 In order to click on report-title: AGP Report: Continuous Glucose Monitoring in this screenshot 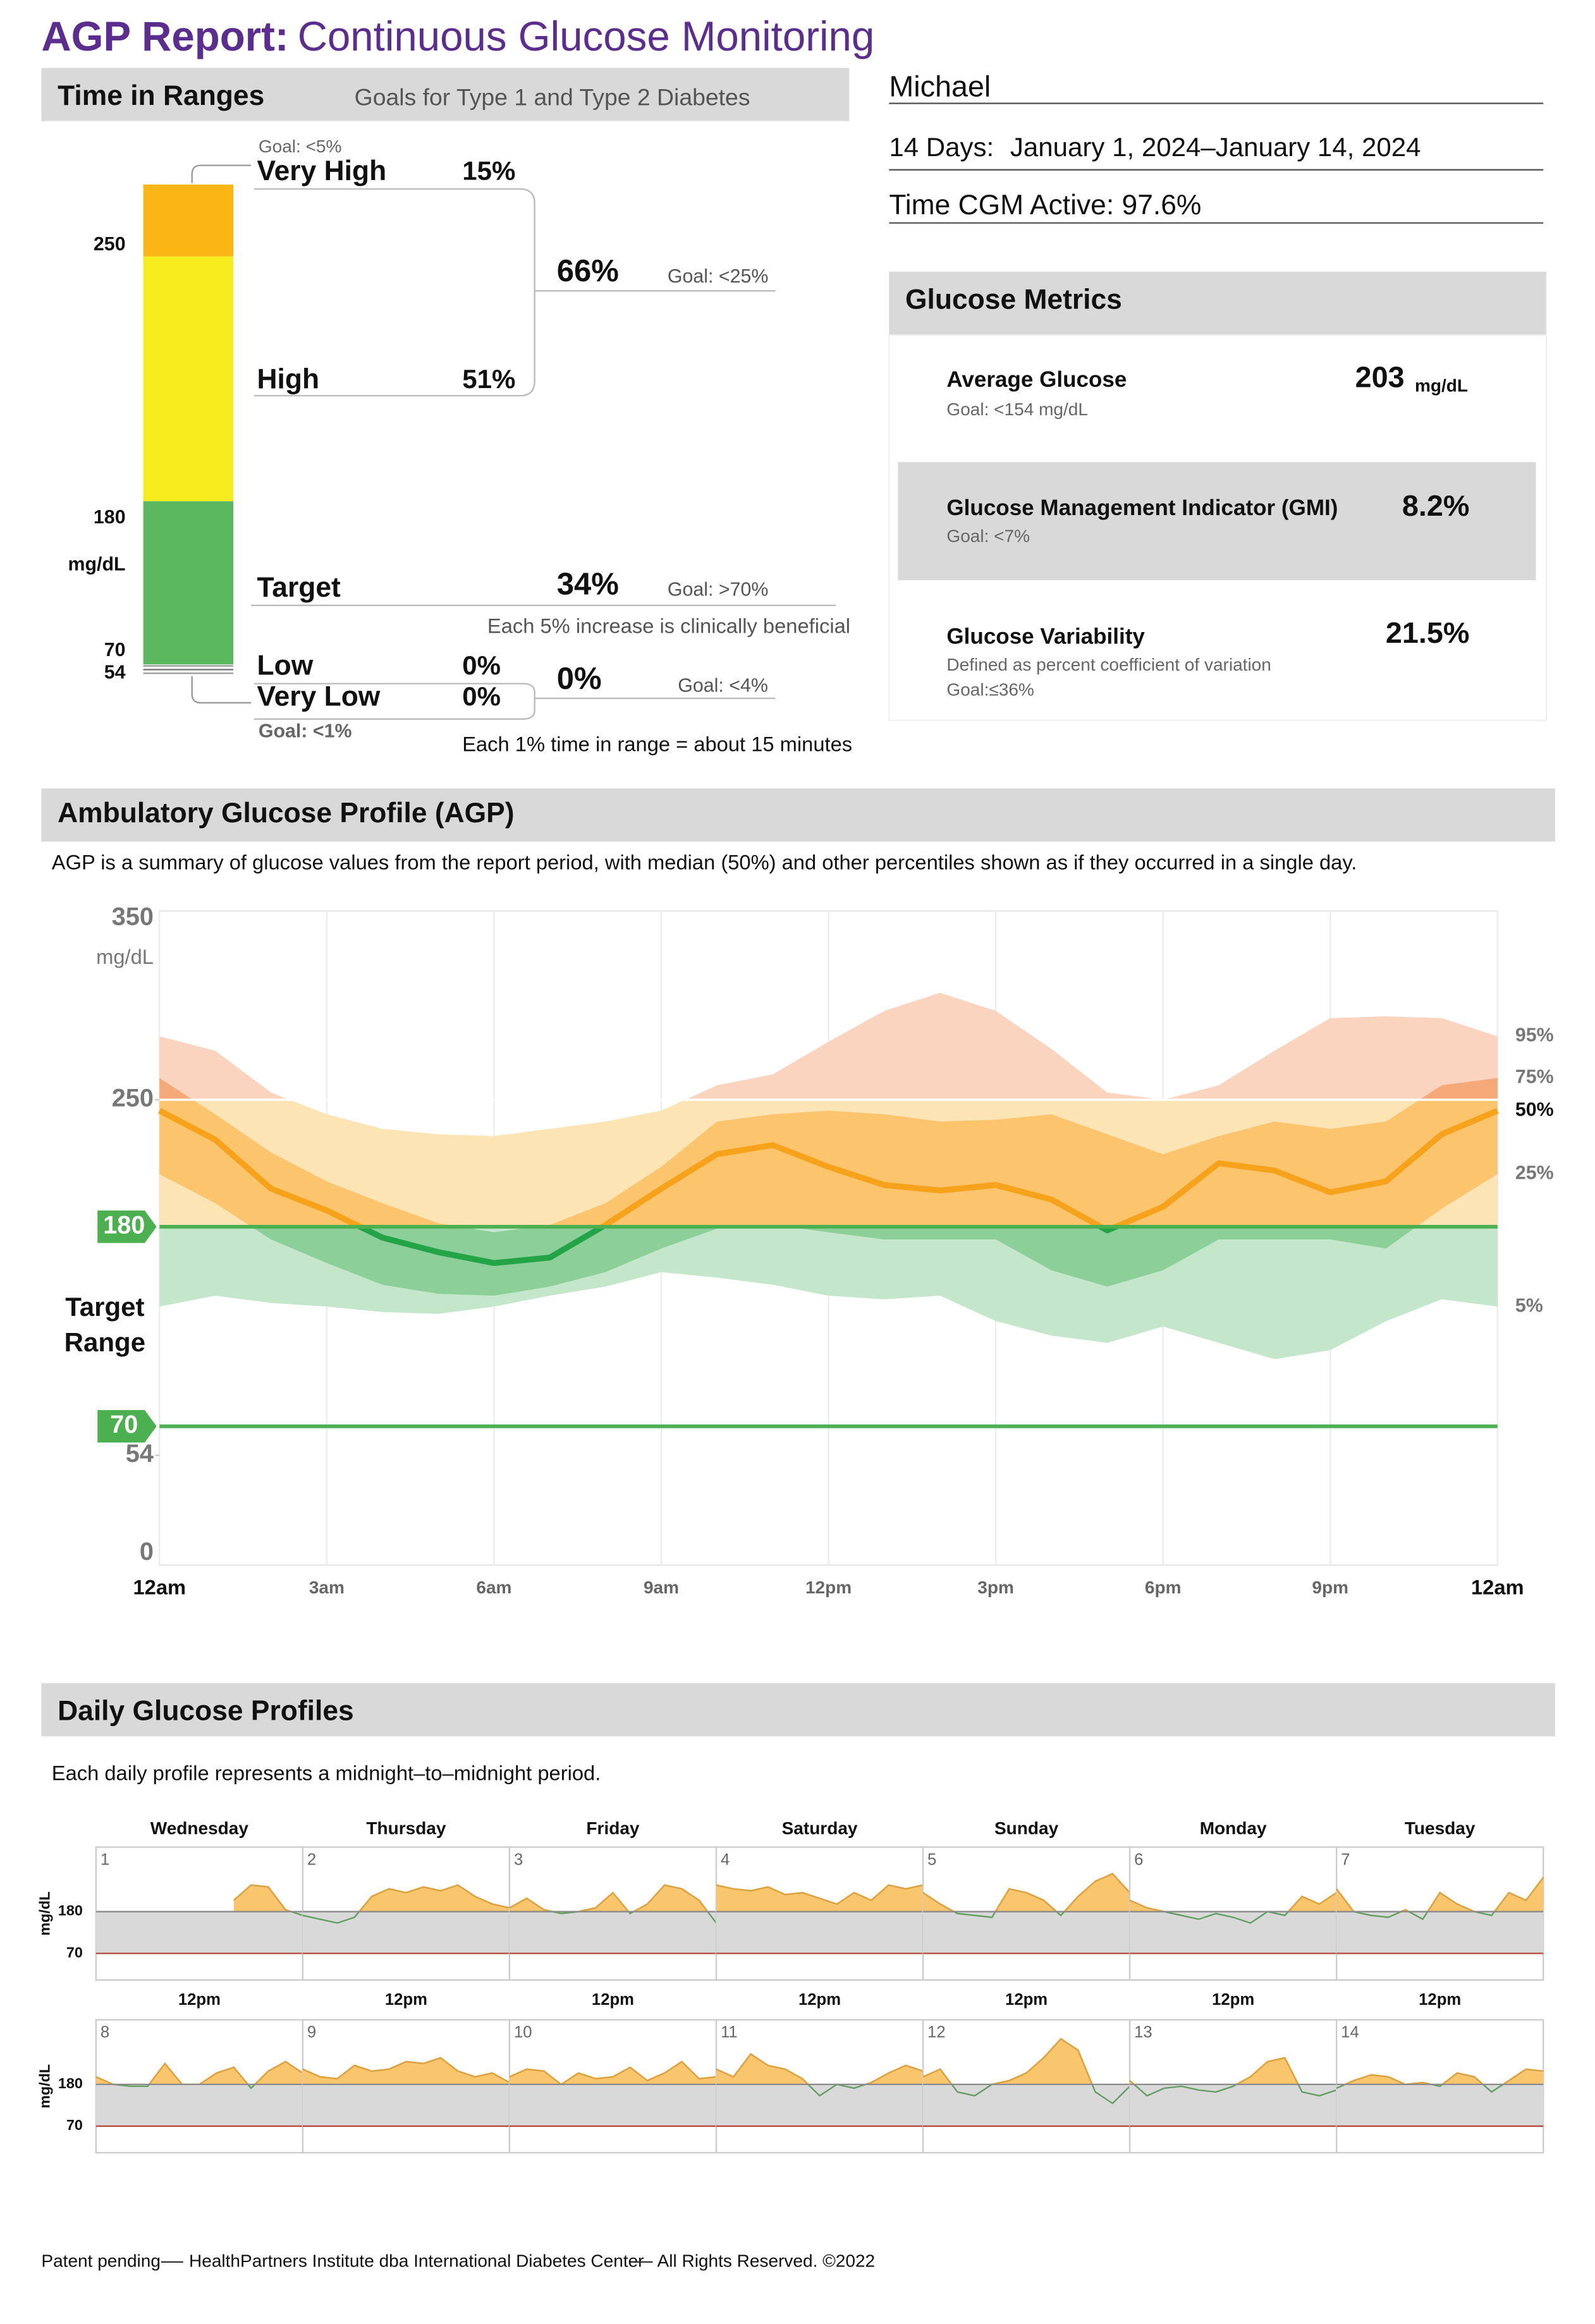, I will do `click(457, 36)`.